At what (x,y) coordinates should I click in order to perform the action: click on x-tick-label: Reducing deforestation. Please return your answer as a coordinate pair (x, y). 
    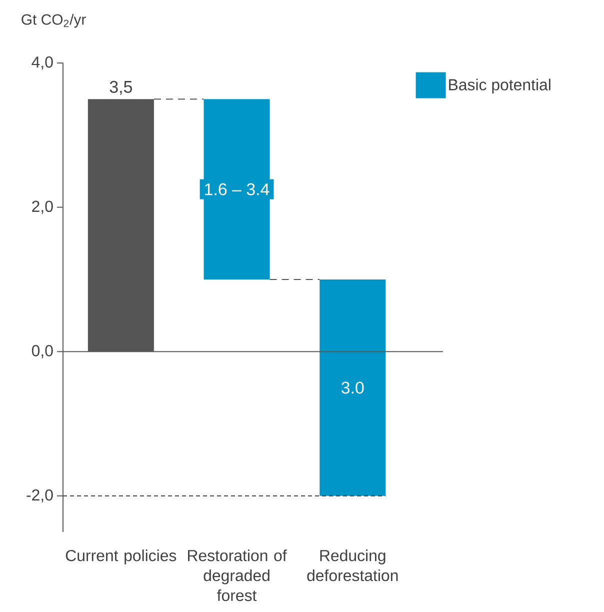
    Looking at the image, I should click on (352, 566).